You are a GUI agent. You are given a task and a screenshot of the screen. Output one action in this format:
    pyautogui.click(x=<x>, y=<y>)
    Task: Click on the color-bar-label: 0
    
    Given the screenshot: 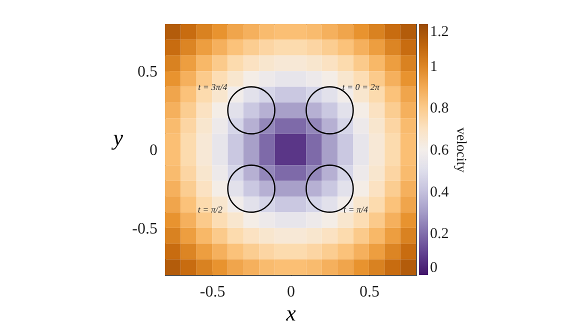 What is the action you would take?
    pyautogui.click(x=434, y=268)
    